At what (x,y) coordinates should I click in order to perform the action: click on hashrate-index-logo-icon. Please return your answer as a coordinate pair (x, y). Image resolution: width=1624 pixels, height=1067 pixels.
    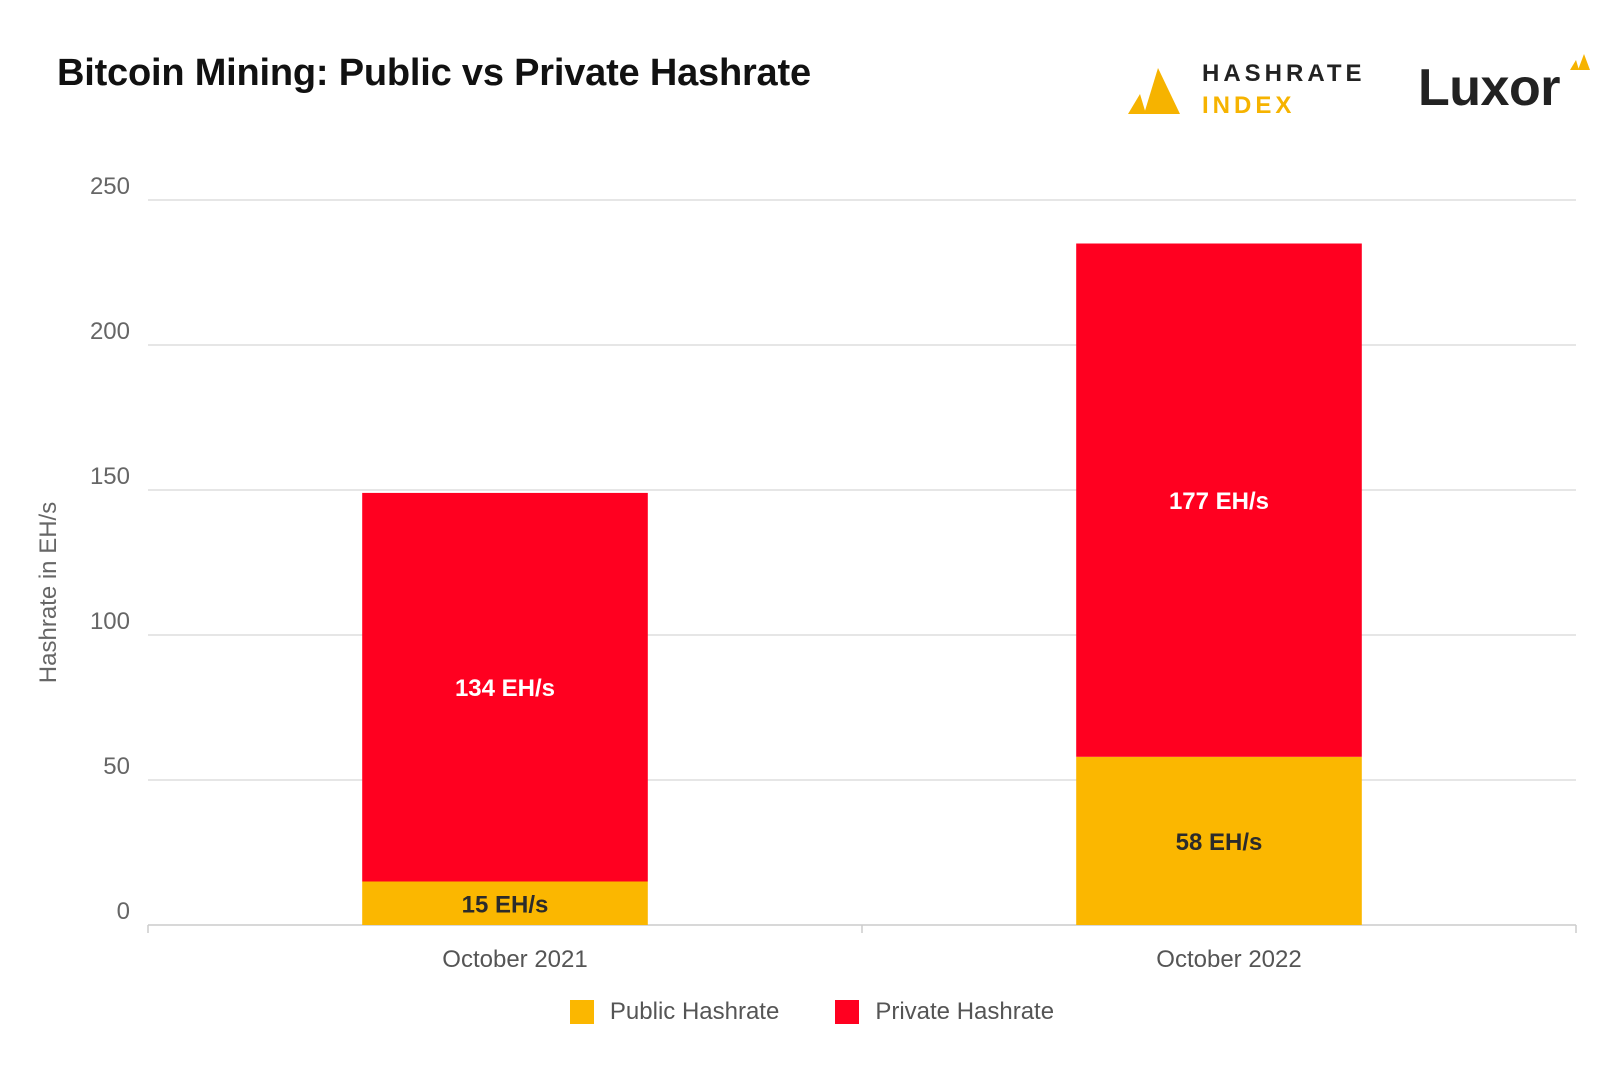
    Looking at the image, I should click on (1154, 91).